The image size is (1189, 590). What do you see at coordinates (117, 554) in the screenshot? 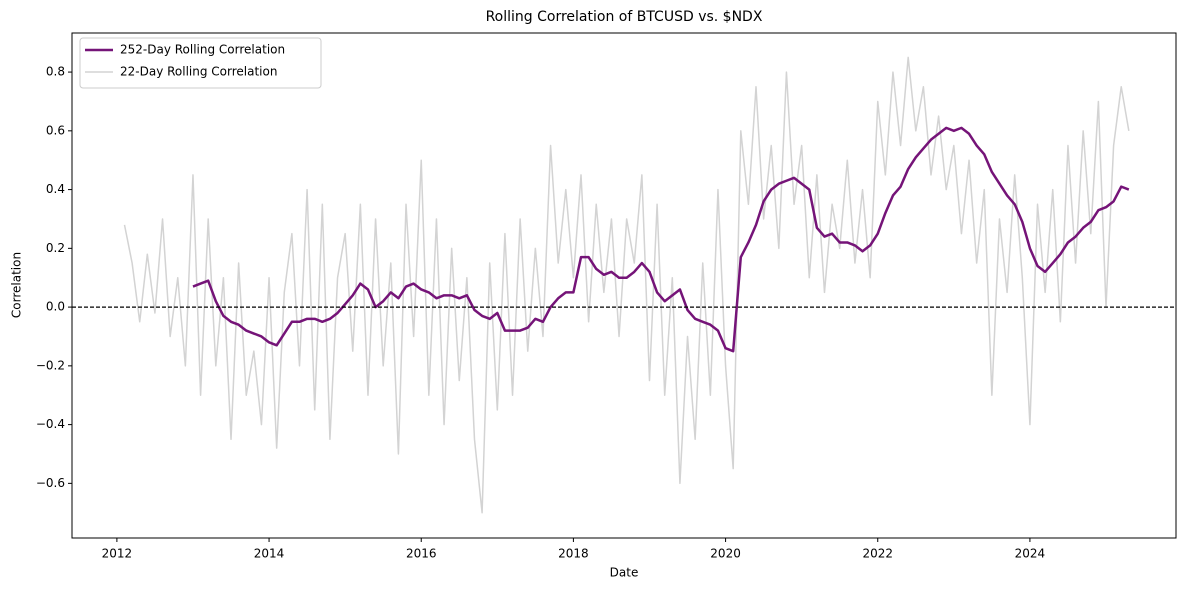
I see `x-tick-label: 2012` at bounding box center [117, 554].